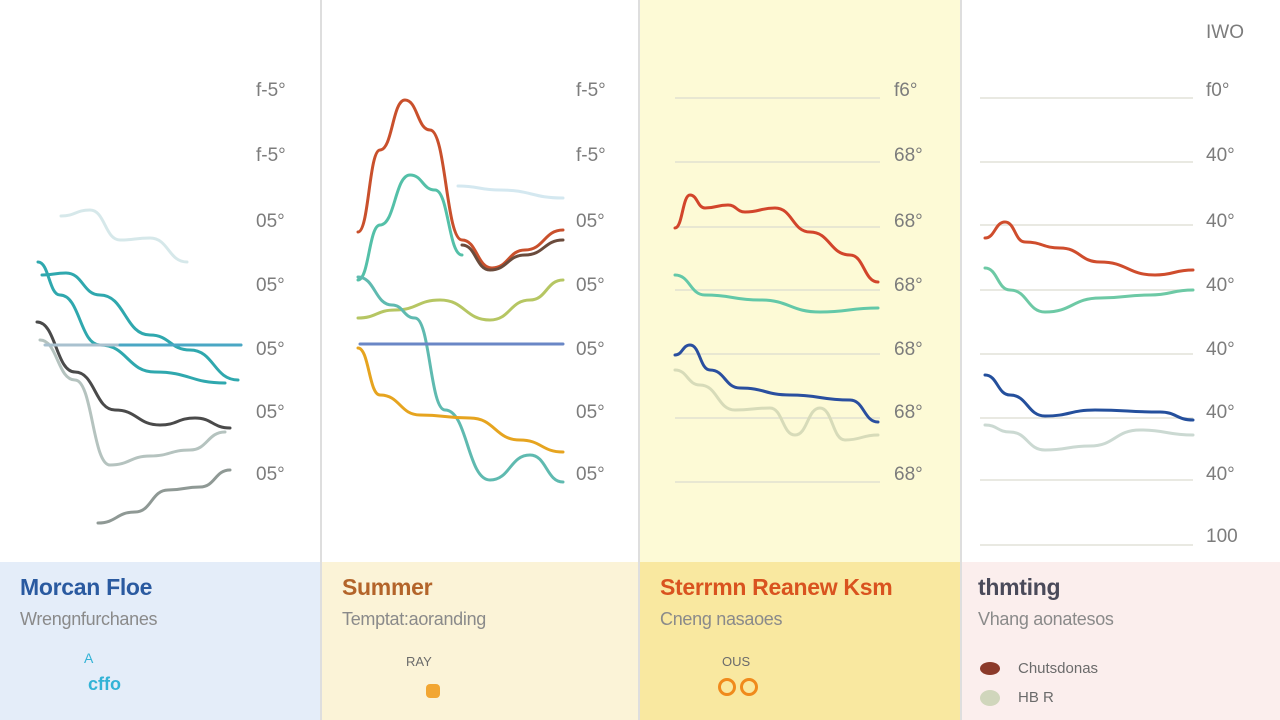 This screenshot has width=1280, height=720. What do you see at coordinates (1225, 32) in the screenshot?
I see `top-right-label: IWO` at bounding box center [1225, 32].